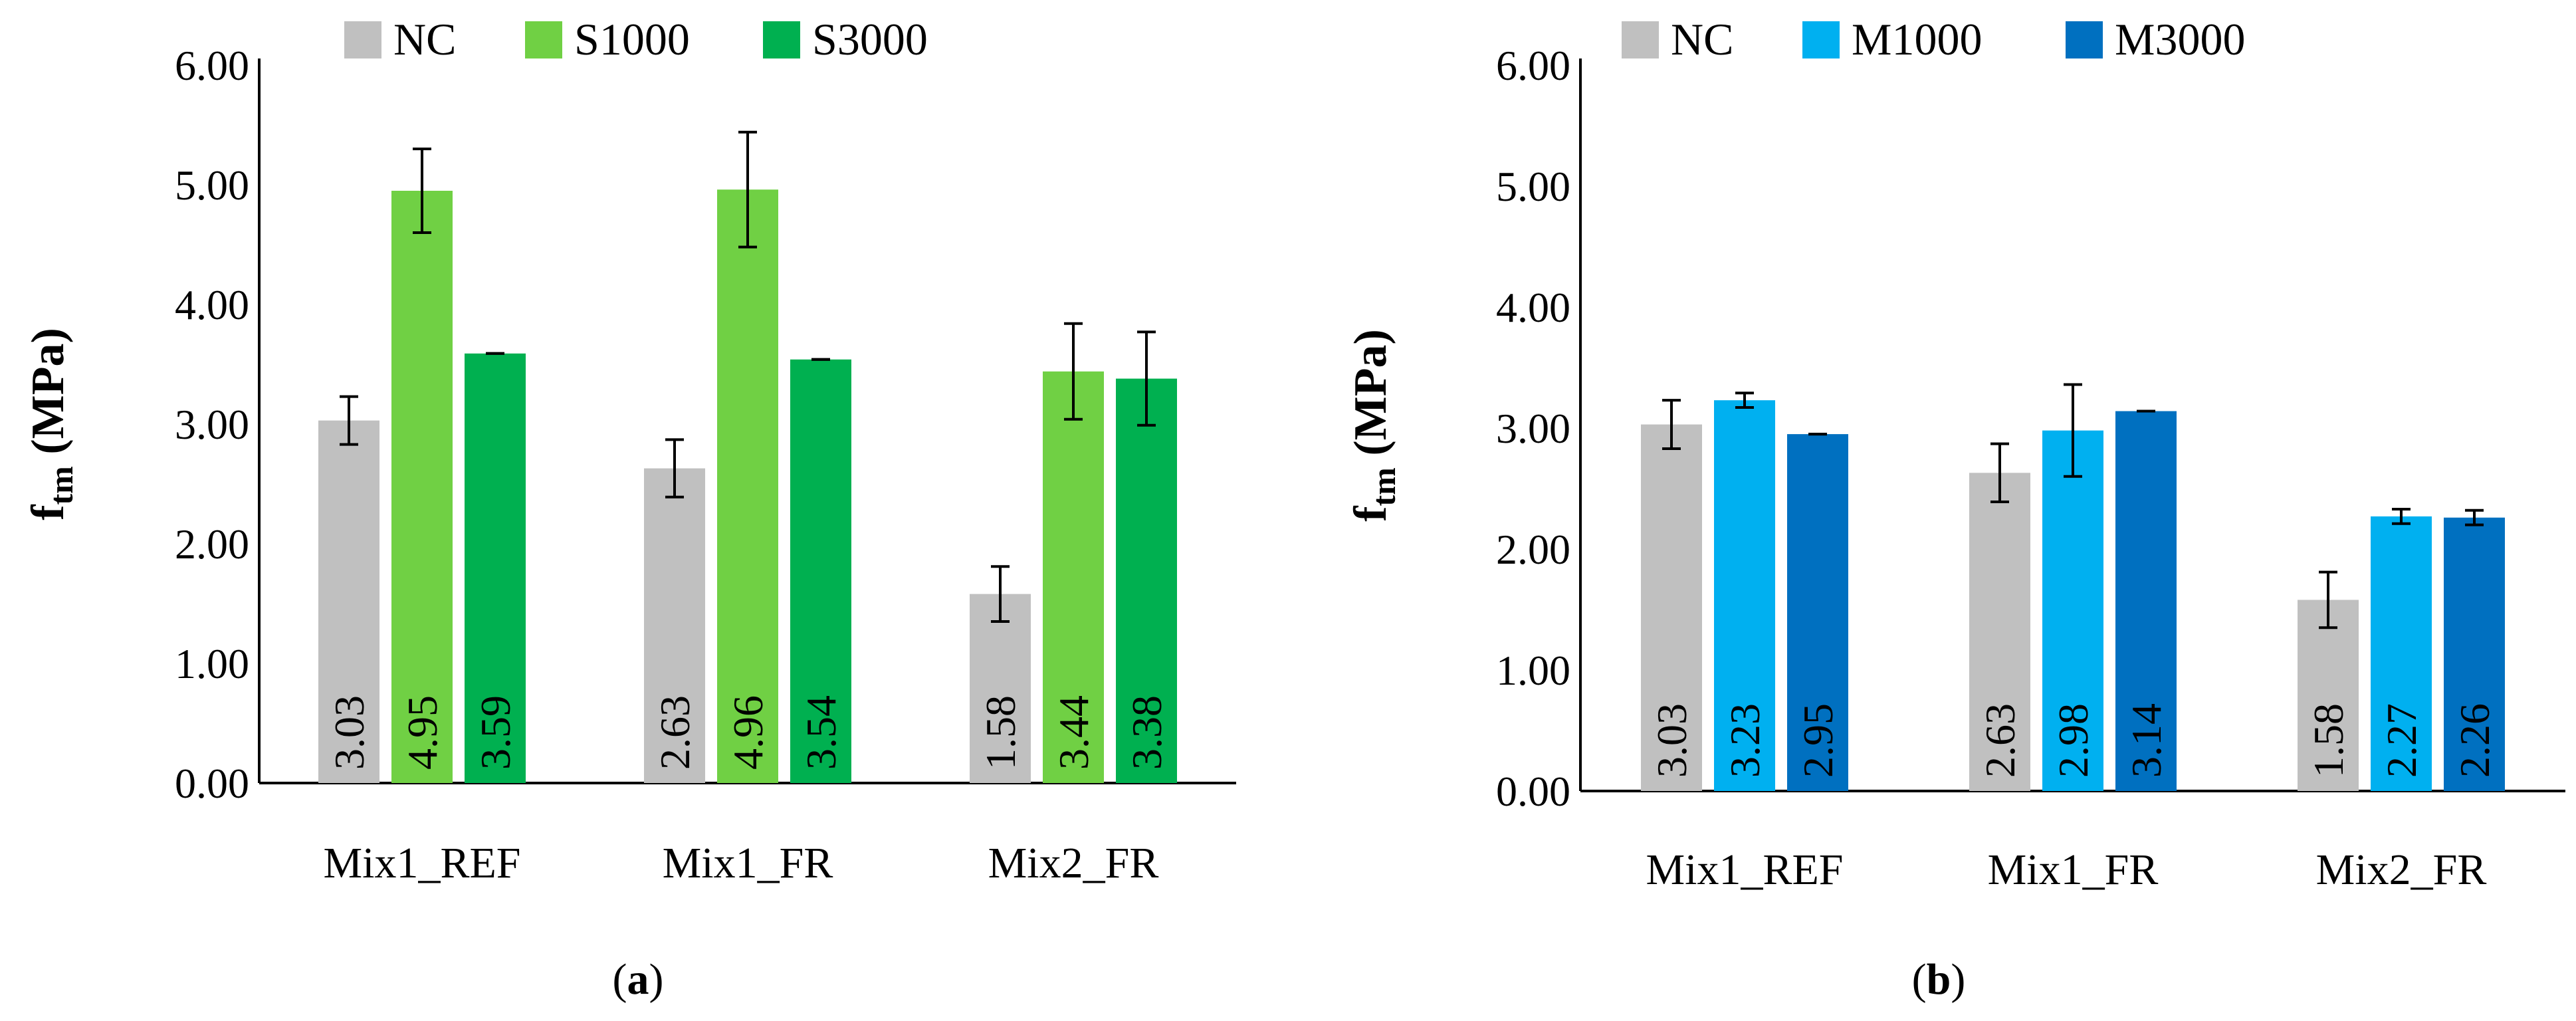 This screenshot has height=1021, width=2576. What do you see at coordinates (349, 732) in the screenshot?
I see `panel-a-data-label-NC-Mix1_REF: 3.03` at bounding box center [349, 732].